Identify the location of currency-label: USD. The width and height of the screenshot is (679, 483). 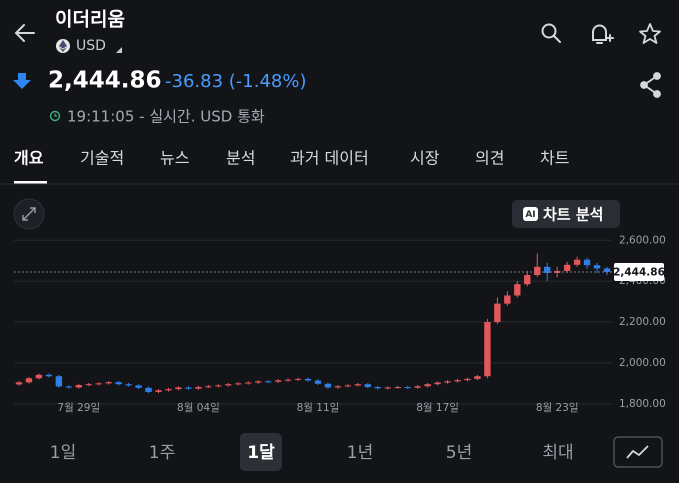
(91, 46).